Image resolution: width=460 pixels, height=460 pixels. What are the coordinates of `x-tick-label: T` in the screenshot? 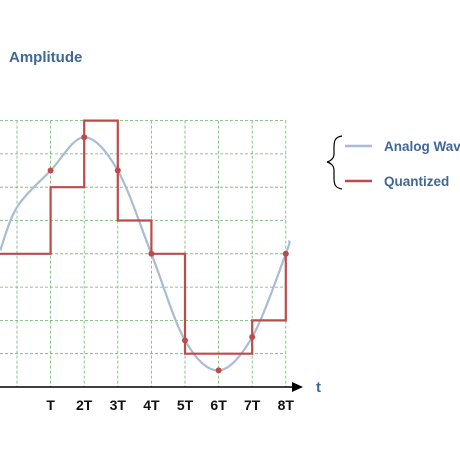 It's located at (50, 405).